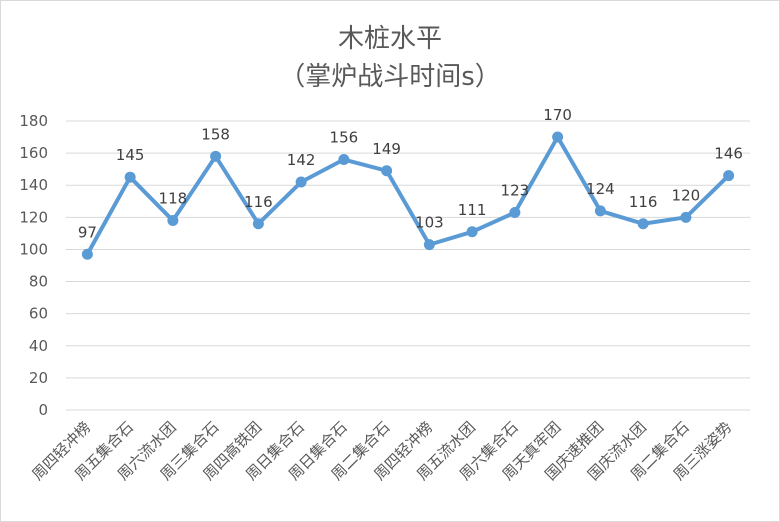  I want to click on y-tick-label: 0, so click(43, 410).